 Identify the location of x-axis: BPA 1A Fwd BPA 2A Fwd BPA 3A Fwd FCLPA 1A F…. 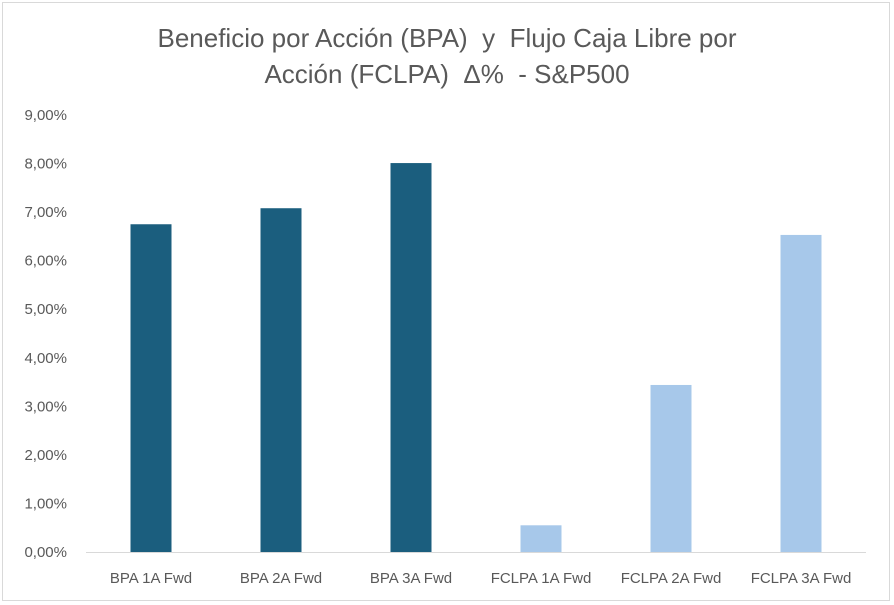
(480, 578).